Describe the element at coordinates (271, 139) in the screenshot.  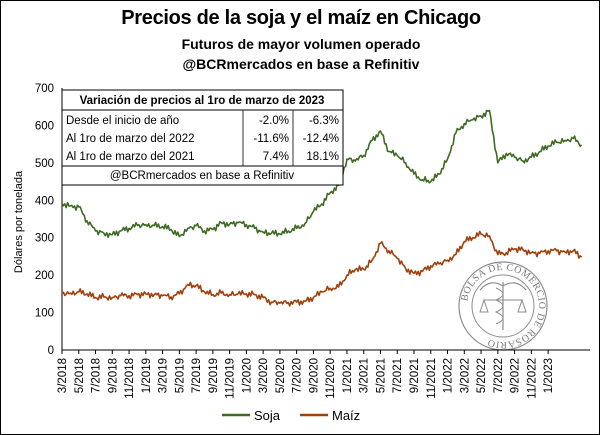
I see `table-row-2-soja: -11.6%` at that location.